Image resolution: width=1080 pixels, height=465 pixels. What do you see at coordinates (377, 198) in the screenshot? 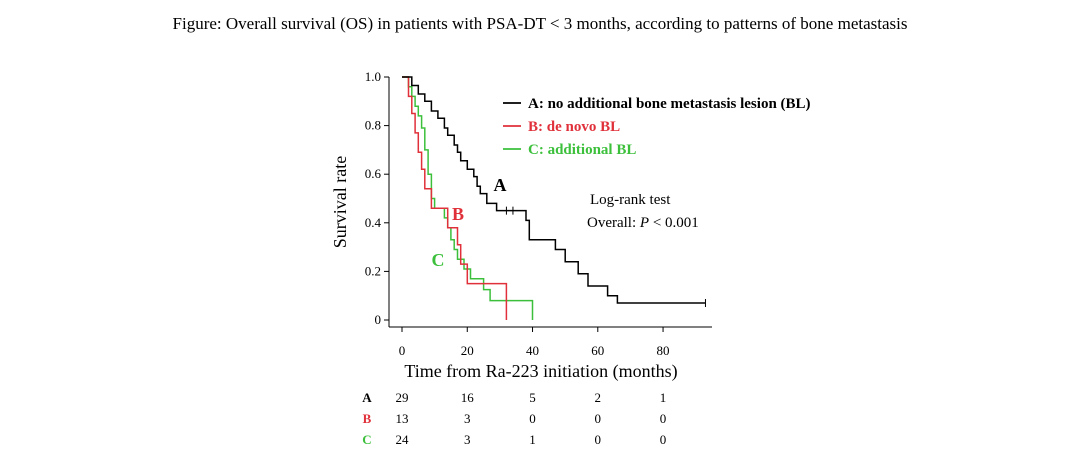
I see `y-ticks: 0 0.2 0.4 0.6 0.8 1.0` at bounding box center [377, 198].